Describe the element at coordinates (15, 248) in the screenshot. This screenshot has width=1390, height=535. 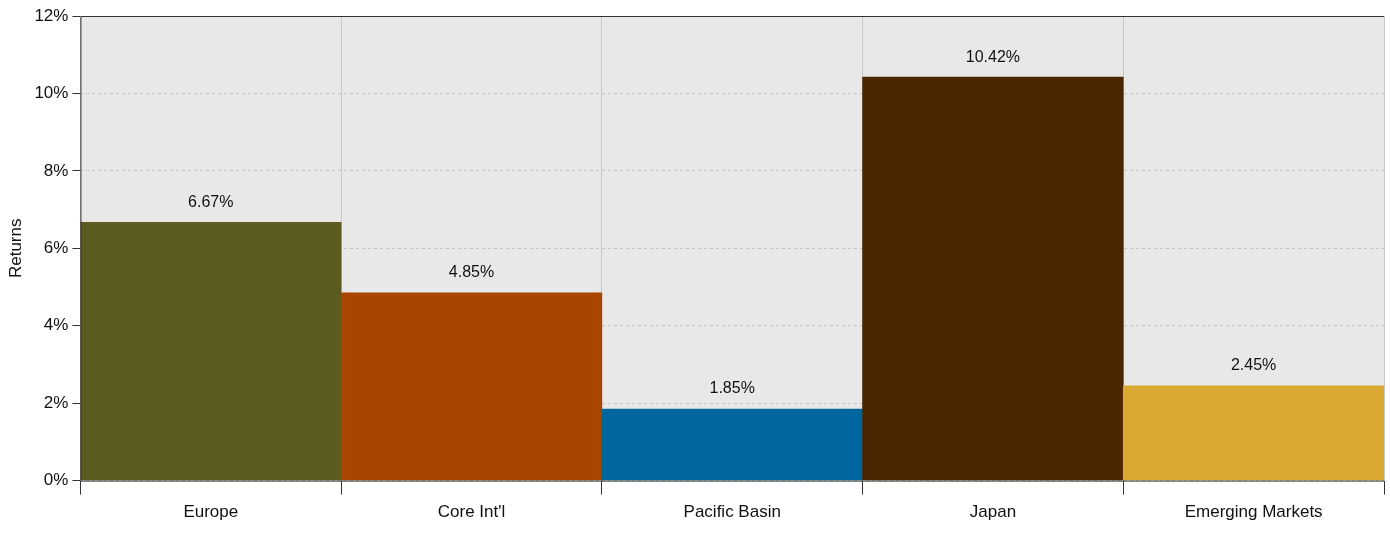
I see `y-axis-title: Returns` at that location.